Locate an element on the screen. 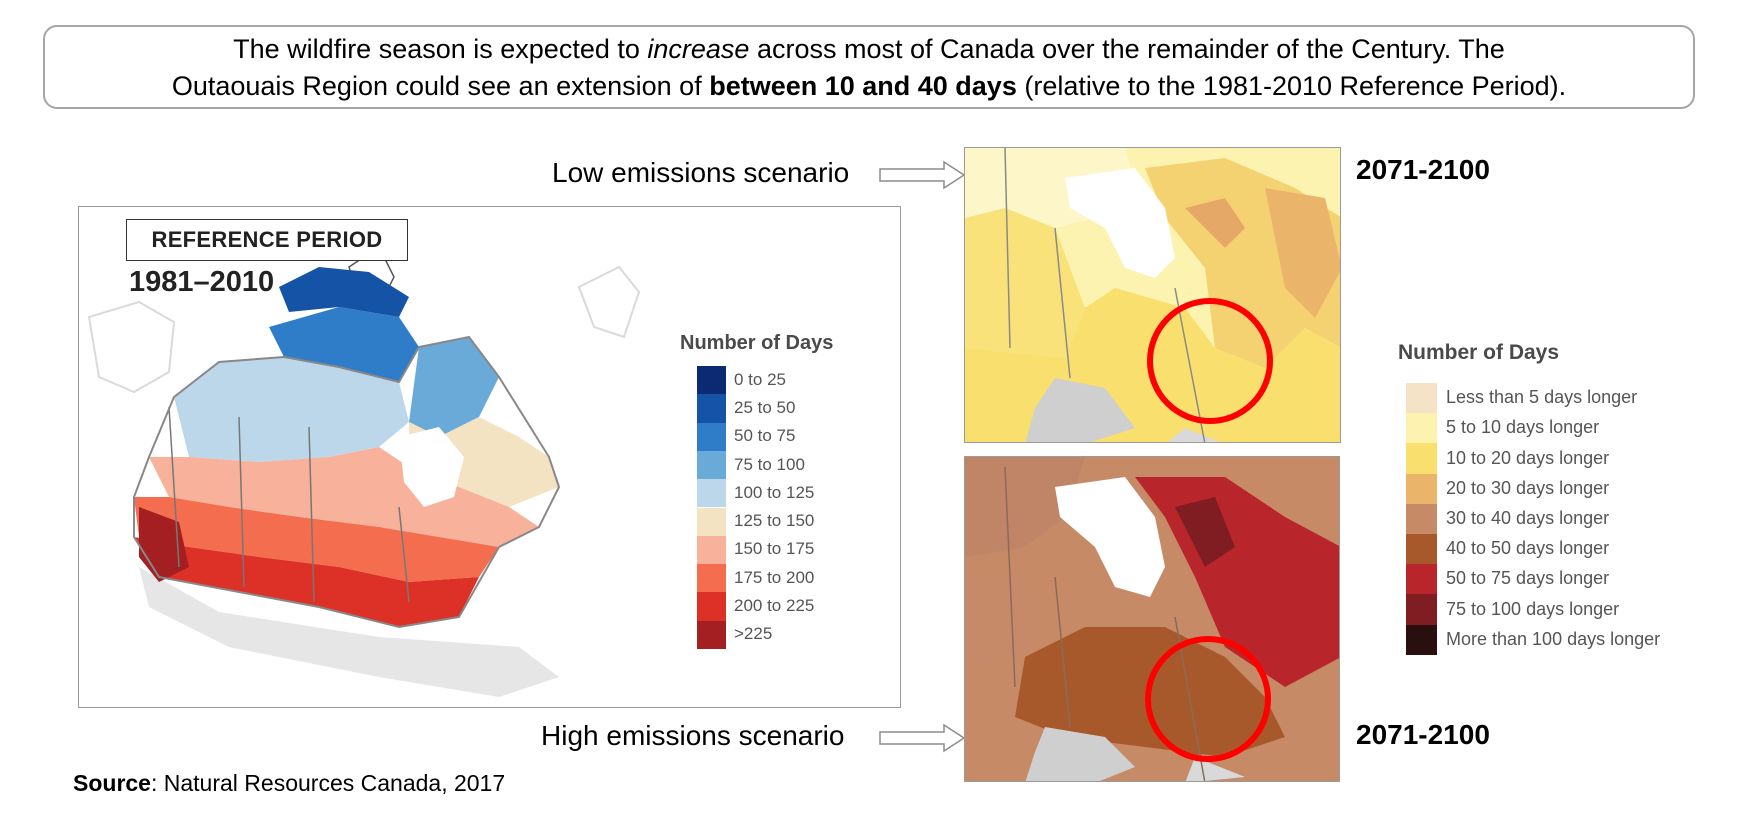  high-scenario-map is located at coordinates (1152, 619).